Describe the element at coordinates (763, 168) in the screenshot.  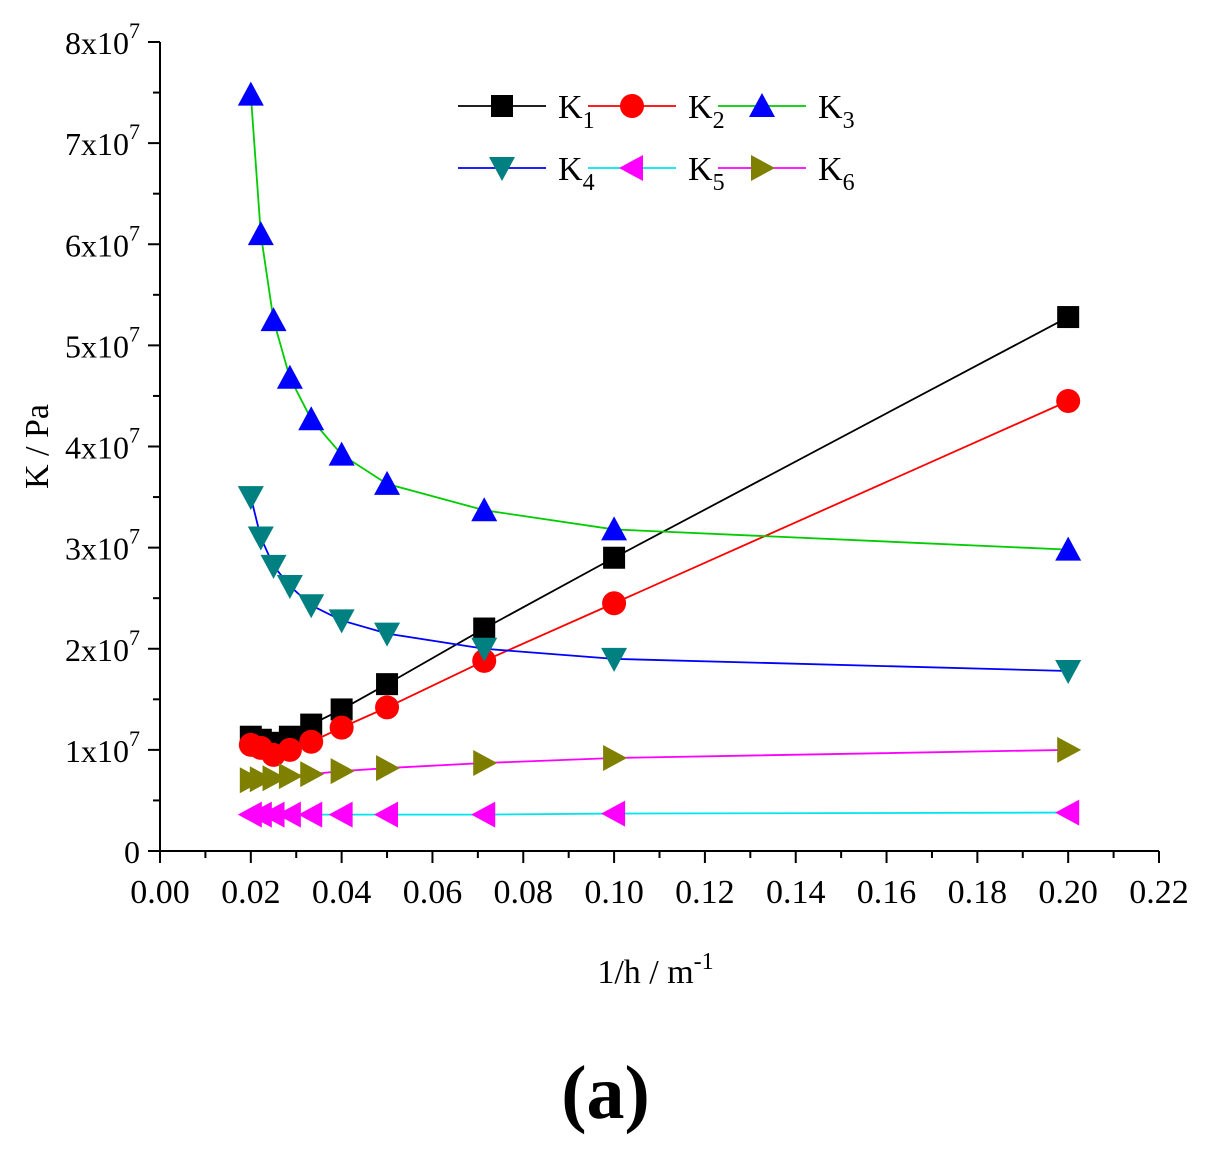
I see `legend-marker-k6` at that location.